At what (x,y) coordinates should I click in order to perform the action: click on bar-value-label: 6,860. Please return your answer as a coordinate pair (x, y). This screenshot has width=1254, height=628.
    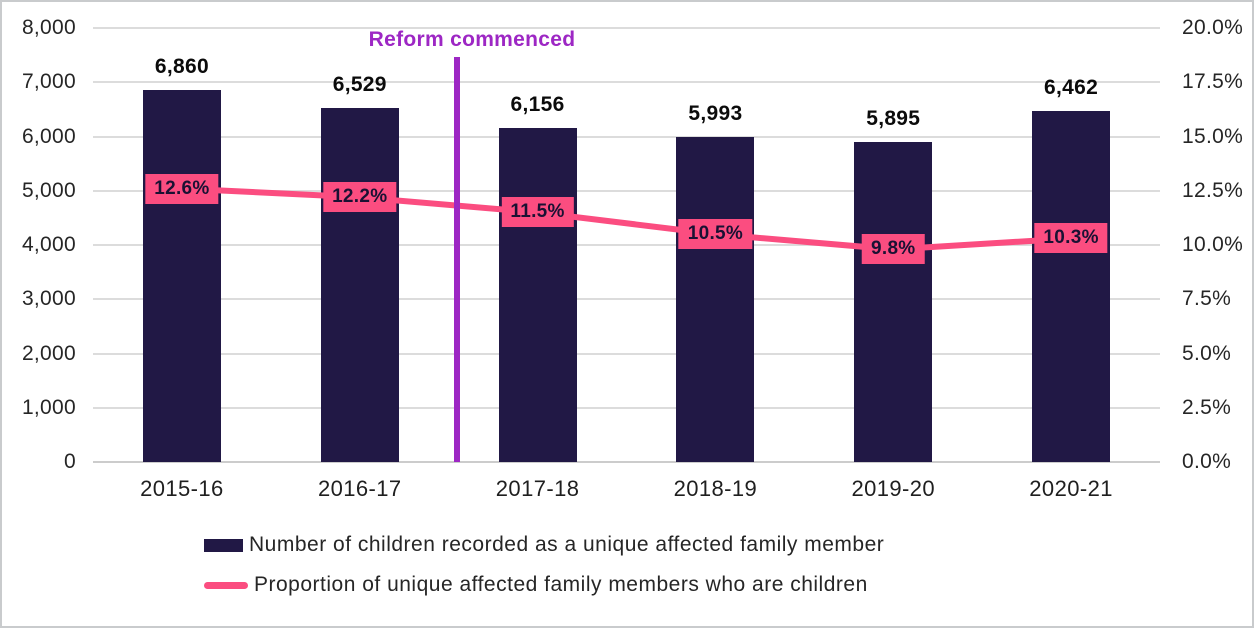
    Looking at the image, I should click on (181, 66).